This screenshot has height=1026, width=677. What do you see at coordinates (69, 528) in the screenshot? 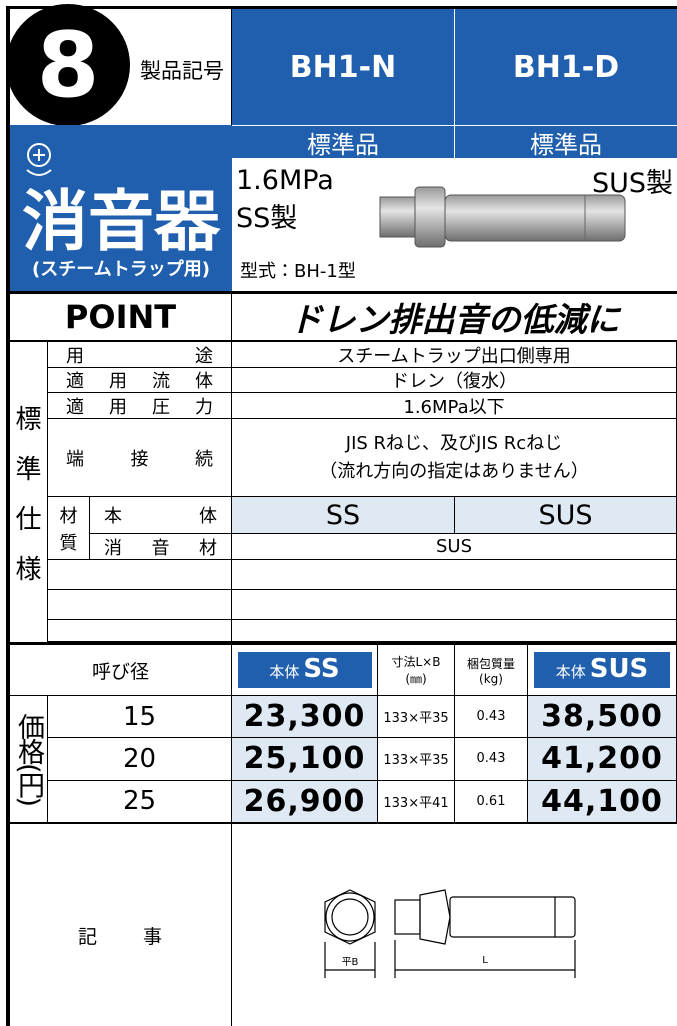
I see `material-label: 材質` at bounding box center [69, 528].